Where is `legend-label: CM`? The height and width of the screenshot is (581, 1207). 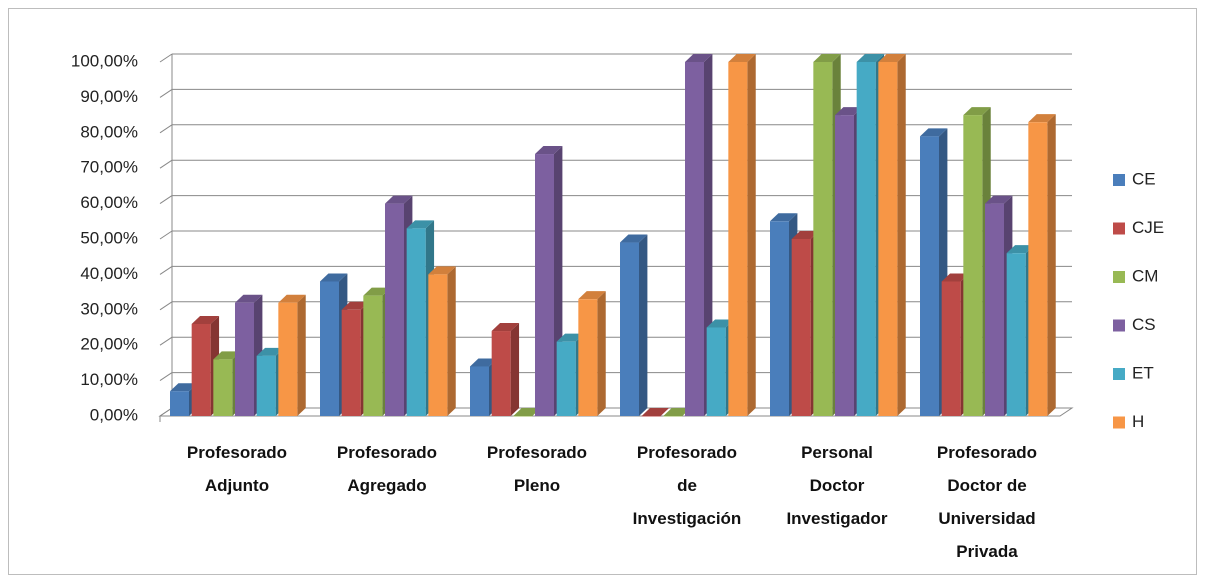 legend-label: CM is located at coordinates (1145, 275).